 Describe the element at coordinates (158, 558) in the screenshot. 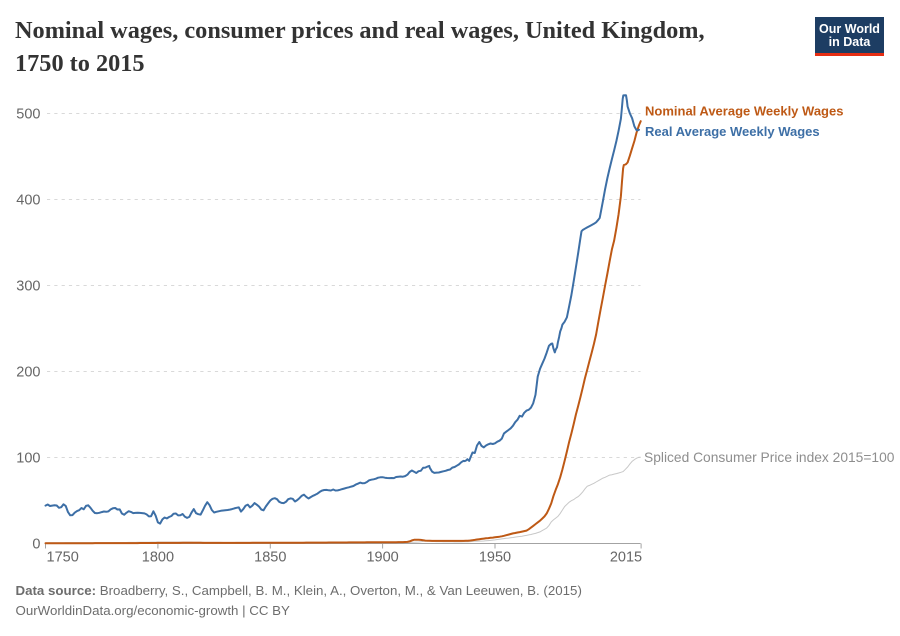

I see `svg-text: 1800` at that location.